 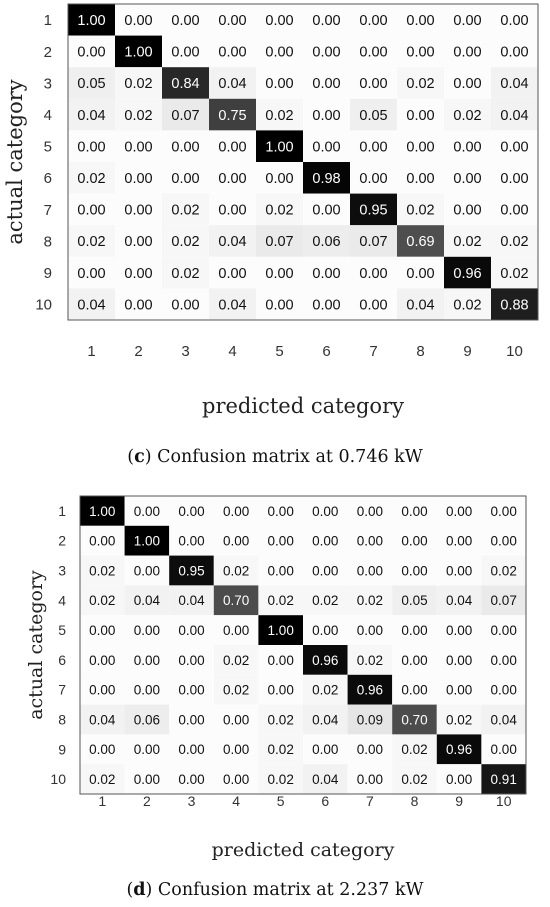 I want to click on x-tick-label-3: 3, so click(x=192, y=801).